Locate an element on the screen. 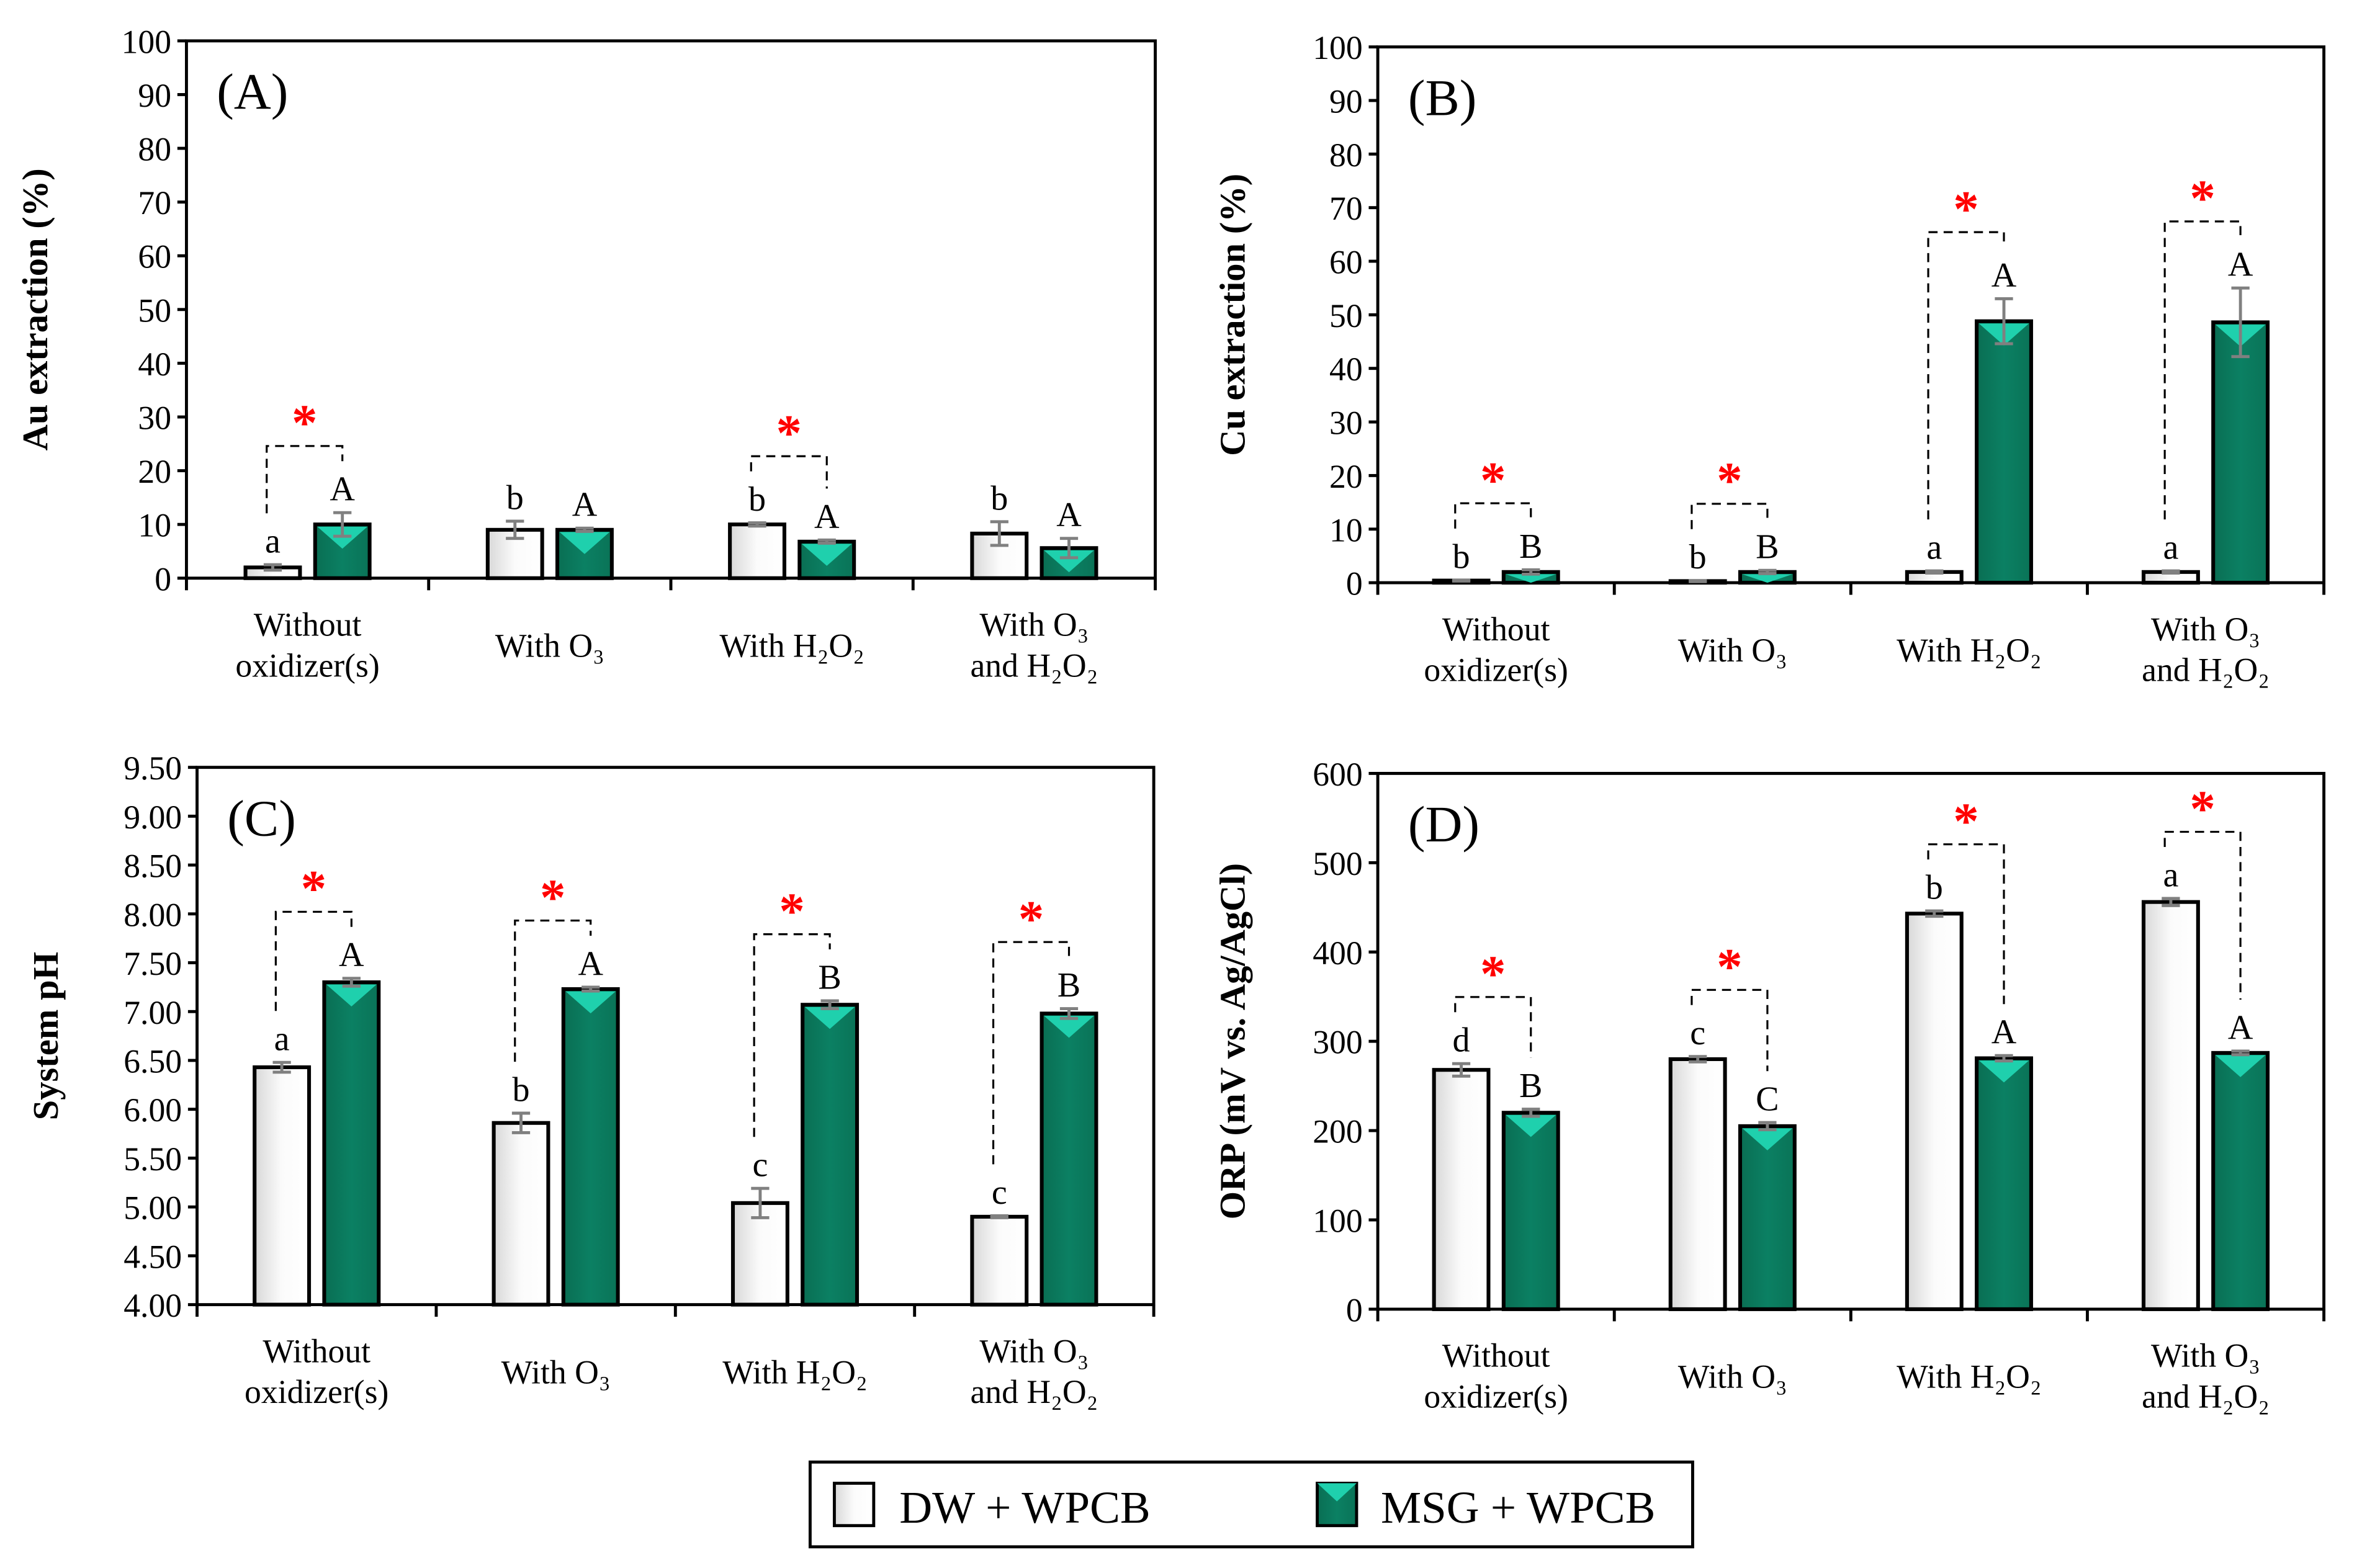  legend-swatch-dw is located at coordinates (854, 1504).